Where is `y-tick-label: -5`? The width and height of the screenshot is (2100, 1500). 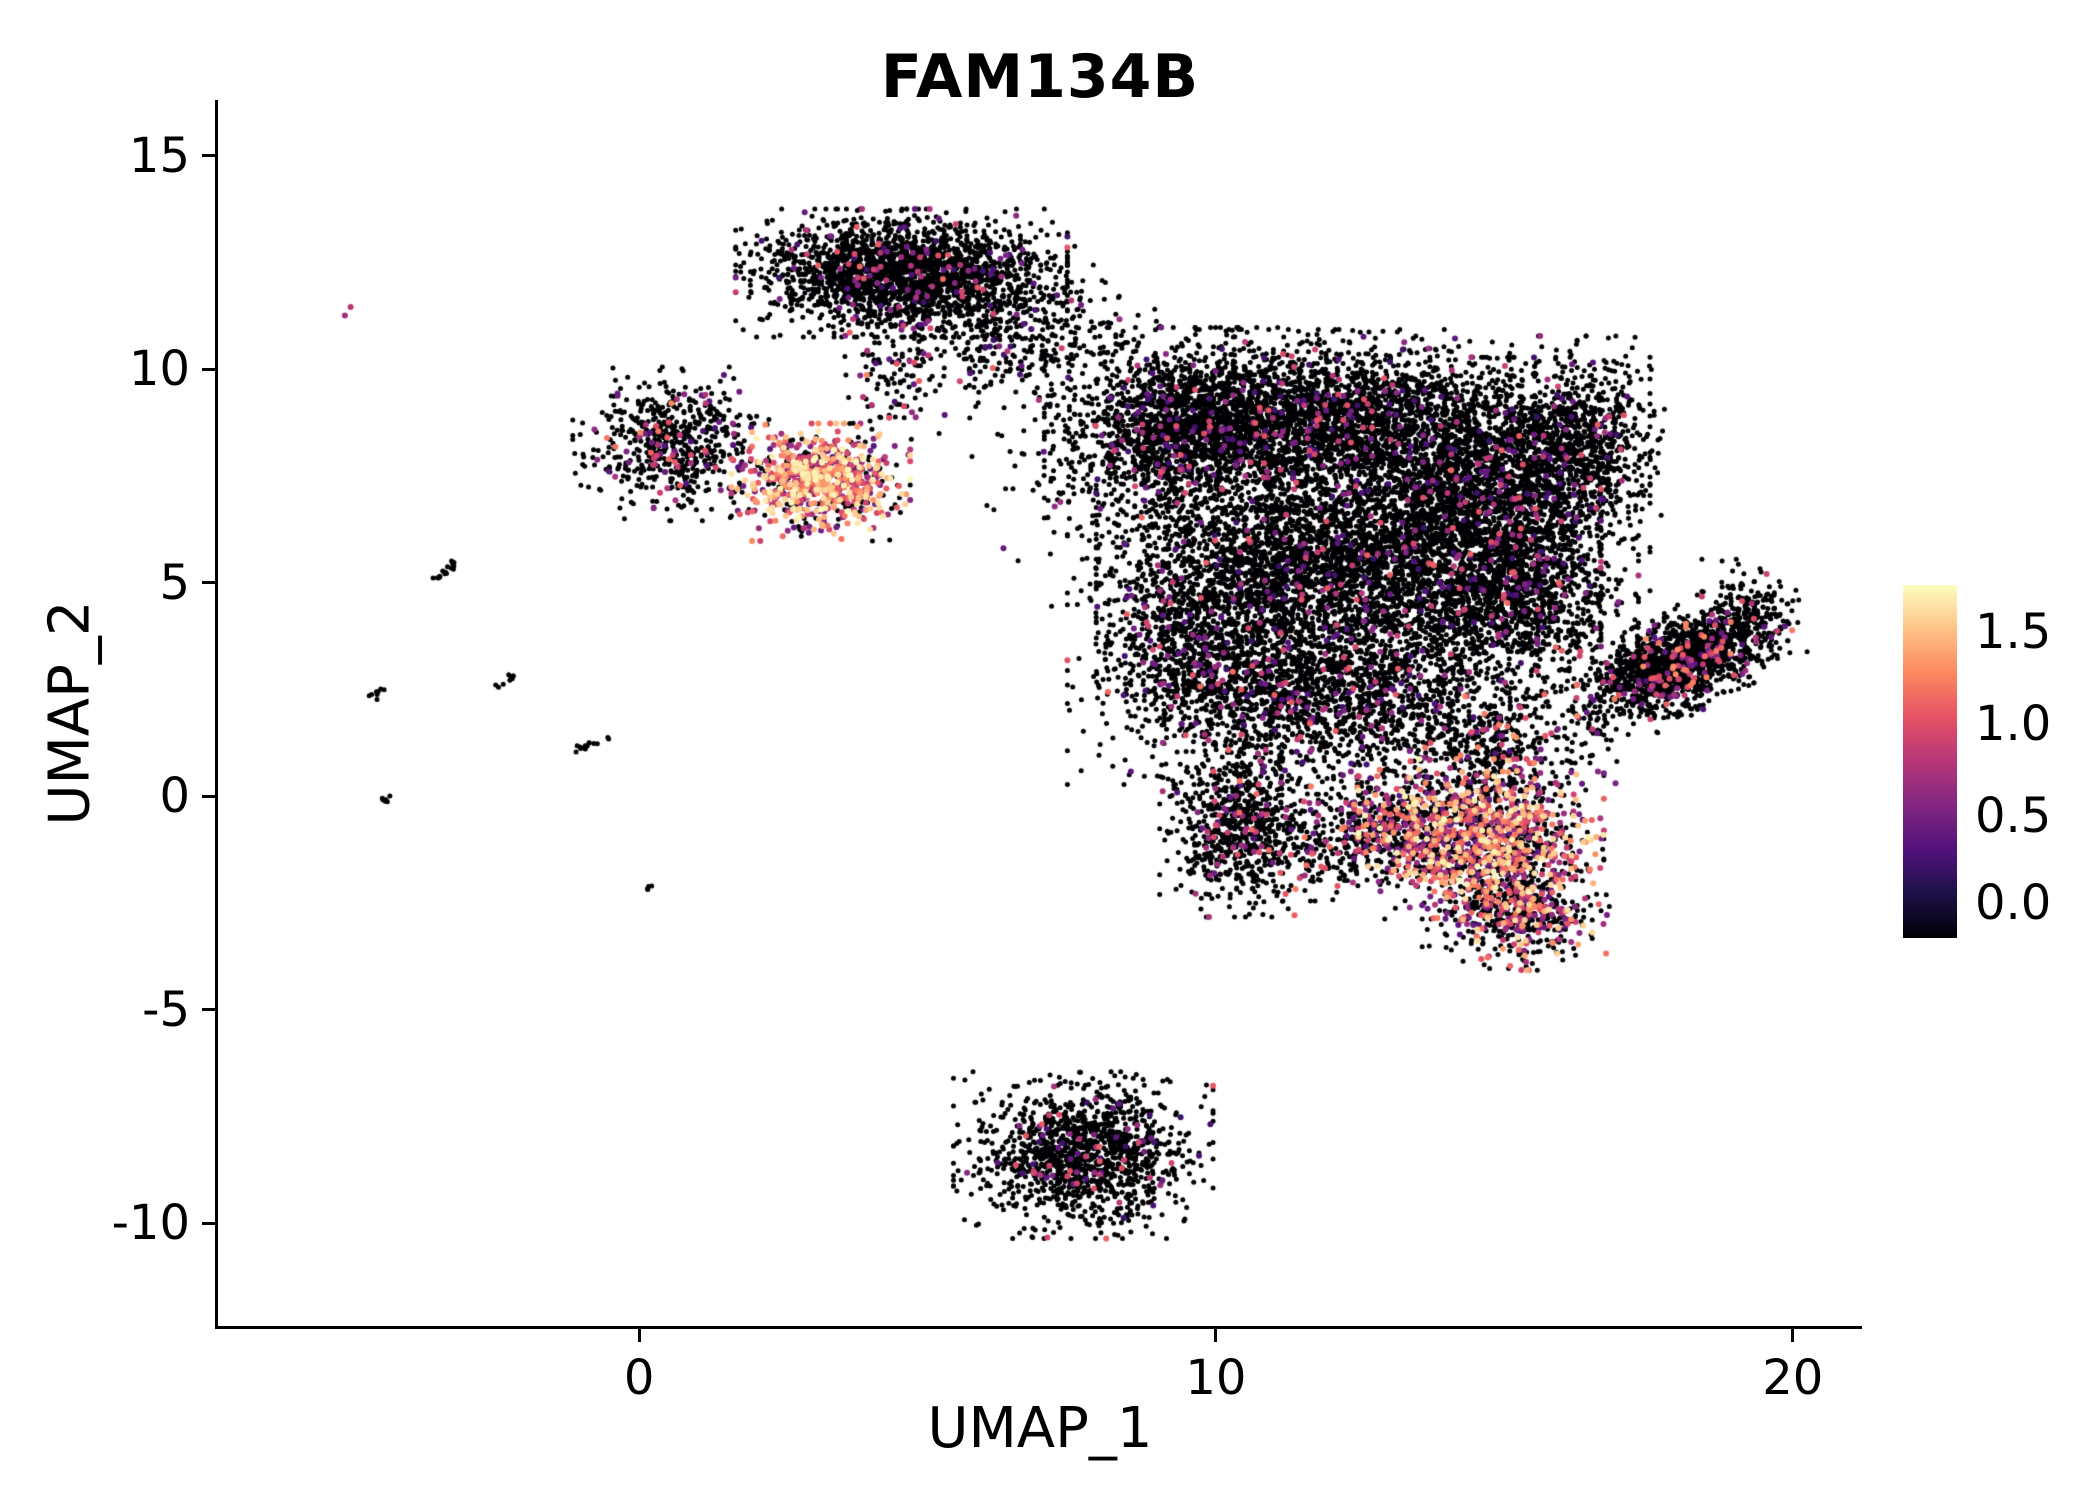 y-tick-label: -5 is located at coordinates (166, 1009).